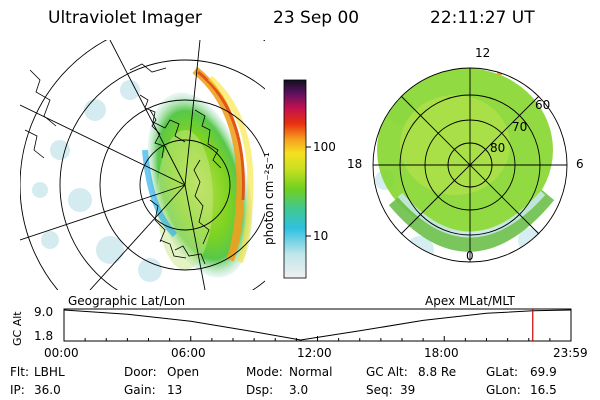  What do you see at coordinates (441, 353) in the screenshot?
I see `alt-xtick-1800: 18:00` at bounding box center [441, 353].